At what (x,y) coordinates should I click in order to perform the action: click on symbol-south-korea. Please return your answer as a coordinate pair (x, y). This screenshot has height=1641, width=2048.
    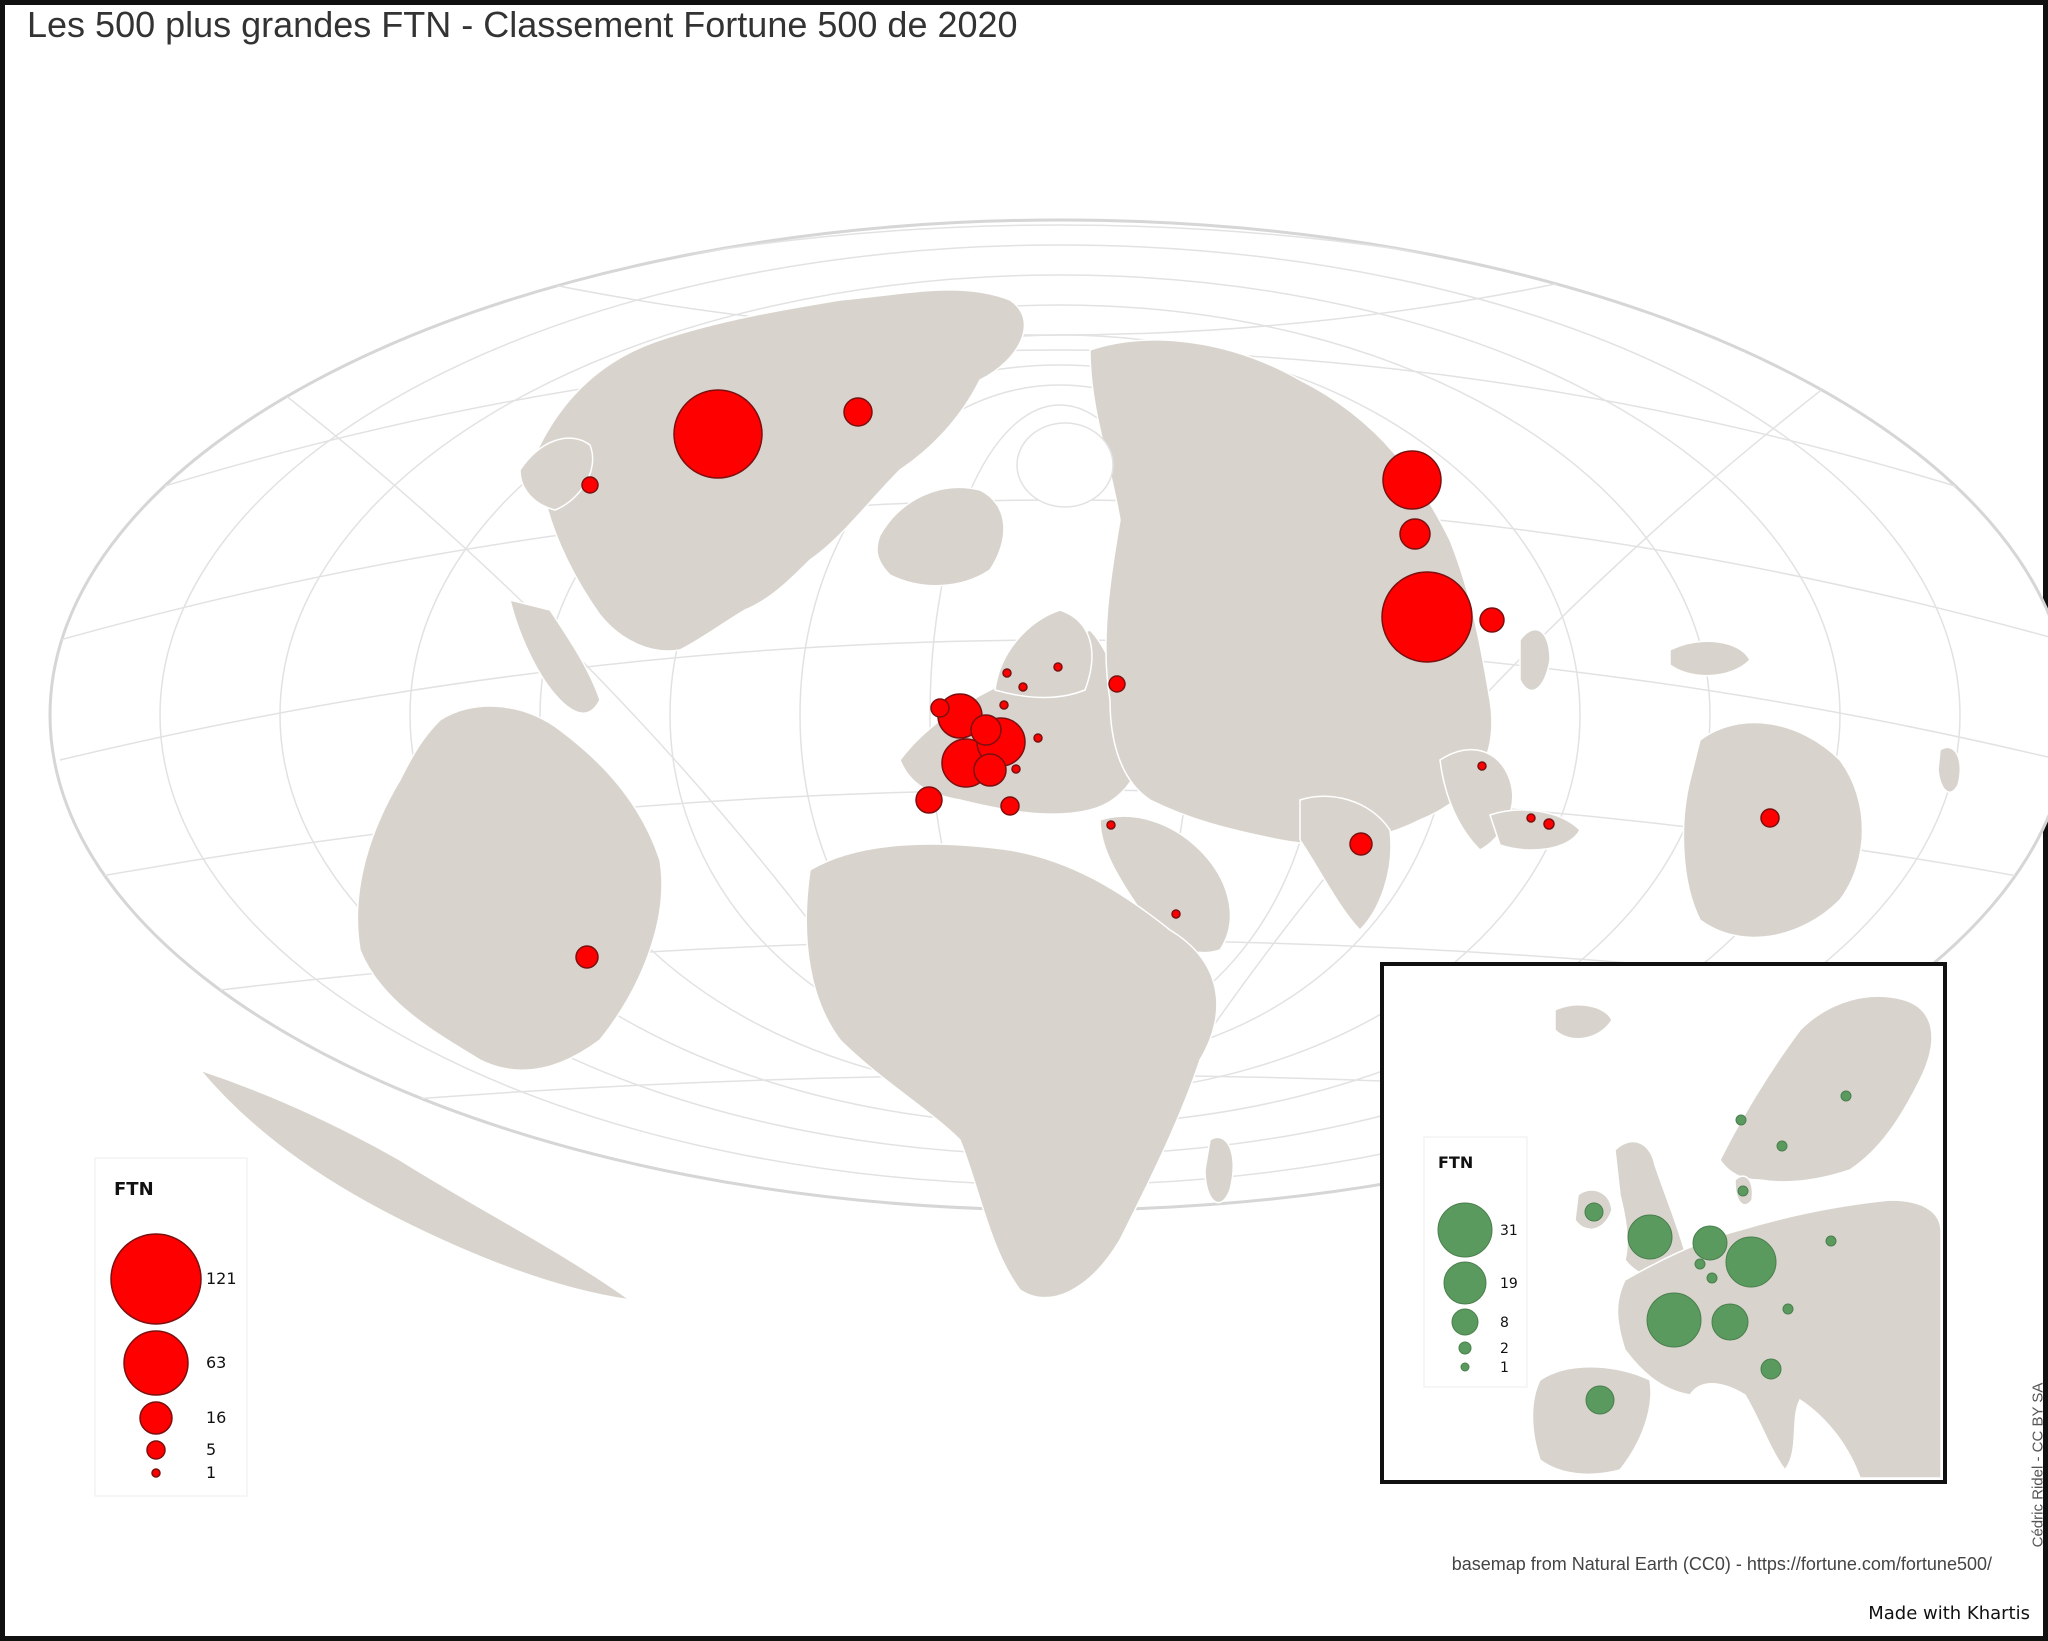
    Looking at the image, I should click on (1415, 534).